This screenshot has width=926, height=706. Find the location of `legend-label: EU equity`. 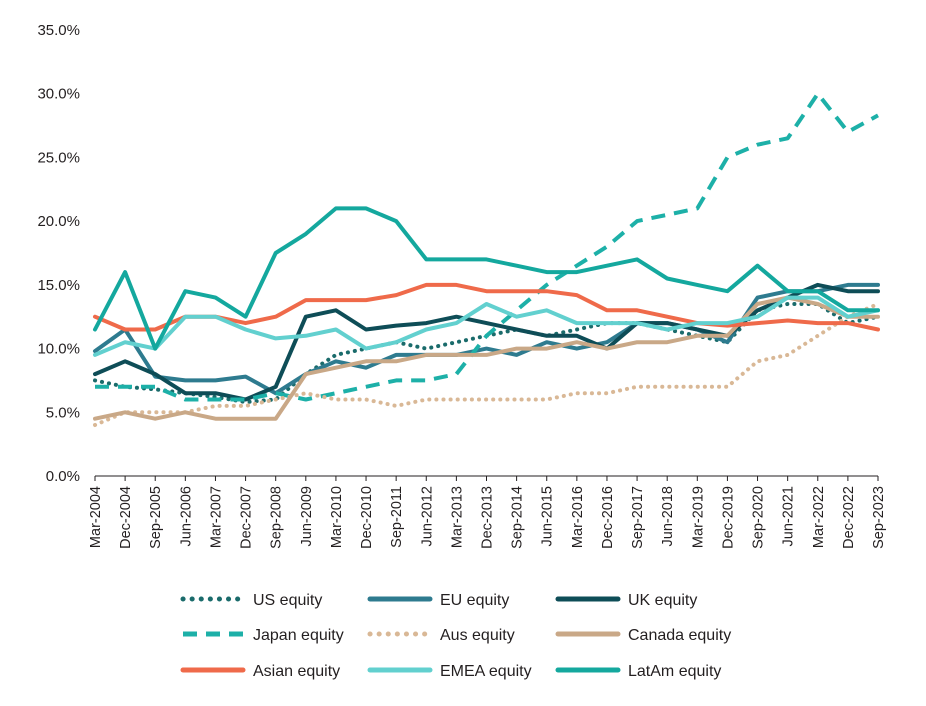

legend-label: EU equity is located at coordinates (474, 600).